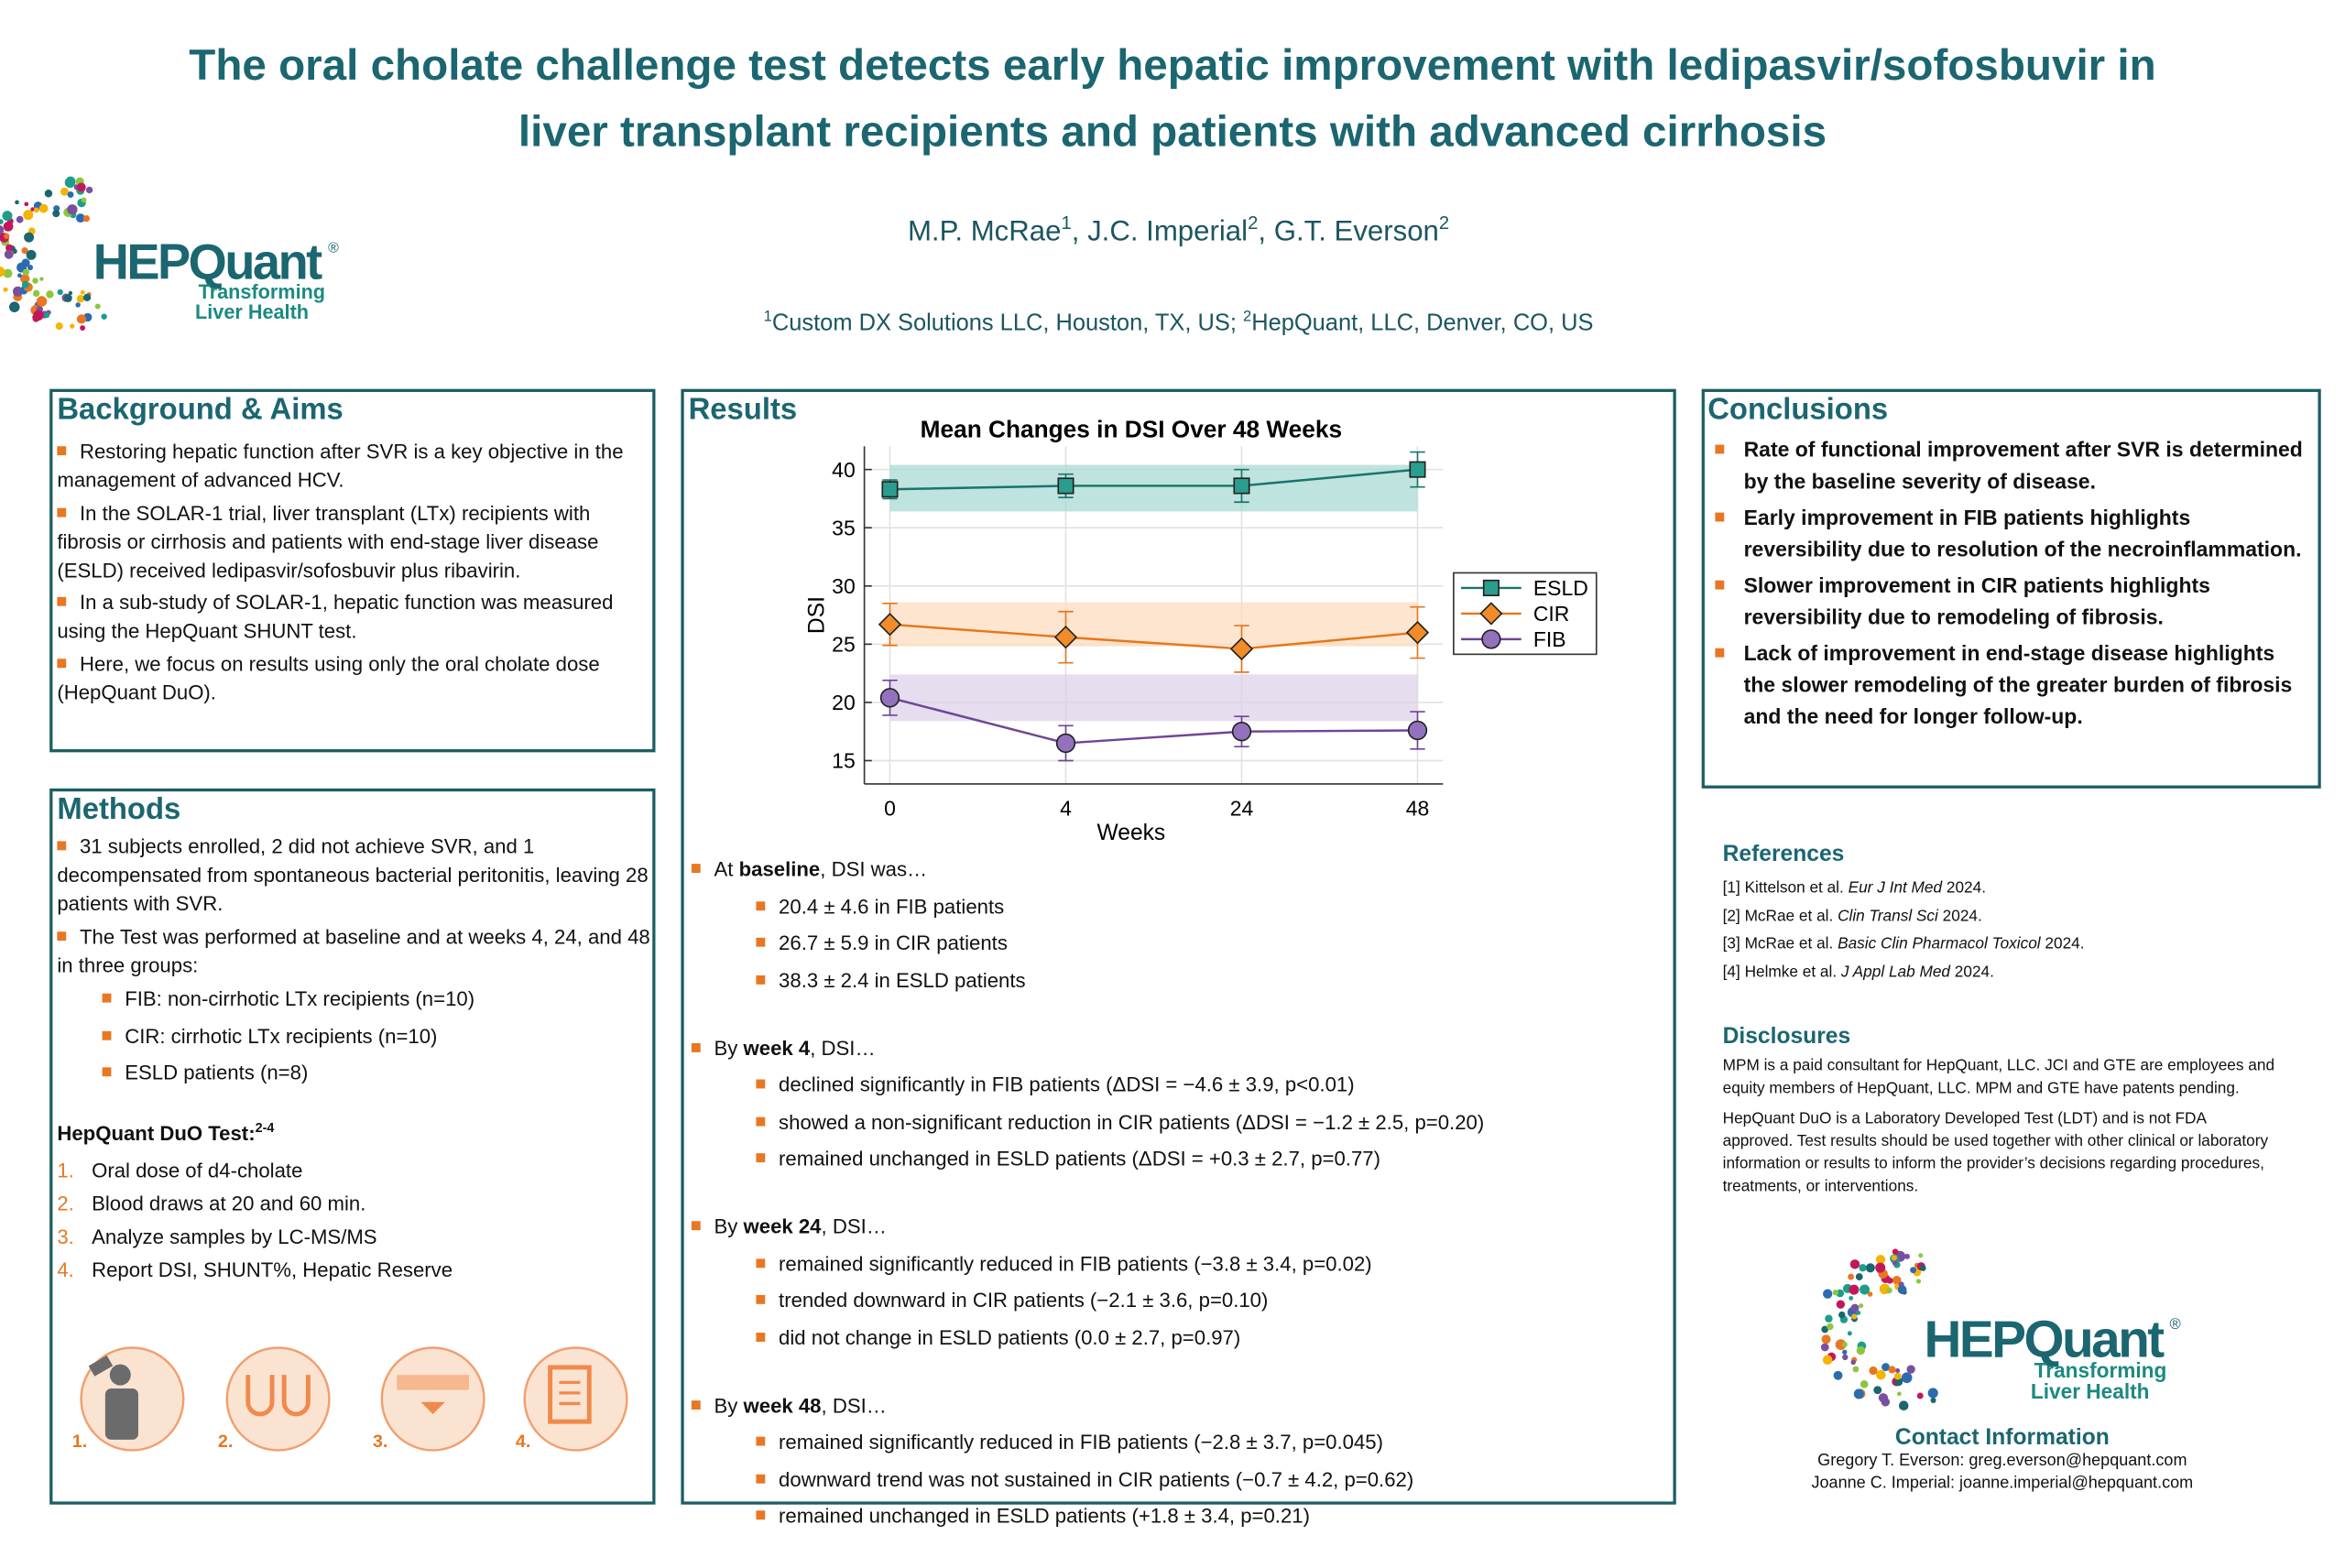 The height and width of the screenshot is (1568, 2345). I want to click on group: FIB: non-cirrhotic LTx recipients (n=10), so click(377, 999).